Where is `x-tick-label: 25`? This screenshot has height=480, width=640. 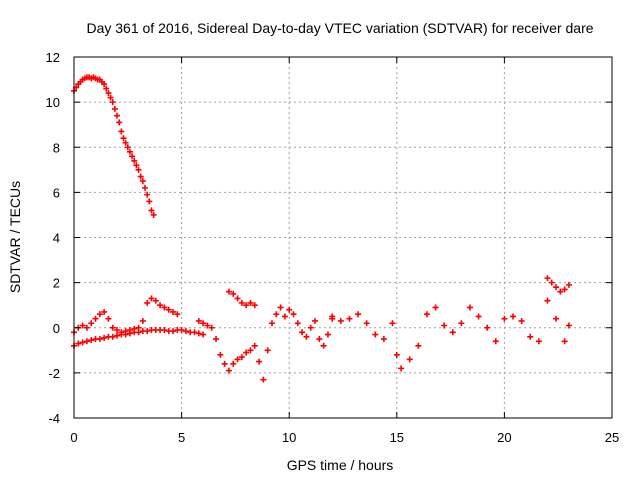
x-tick-label: 25 is located at coordinates (612, 437).